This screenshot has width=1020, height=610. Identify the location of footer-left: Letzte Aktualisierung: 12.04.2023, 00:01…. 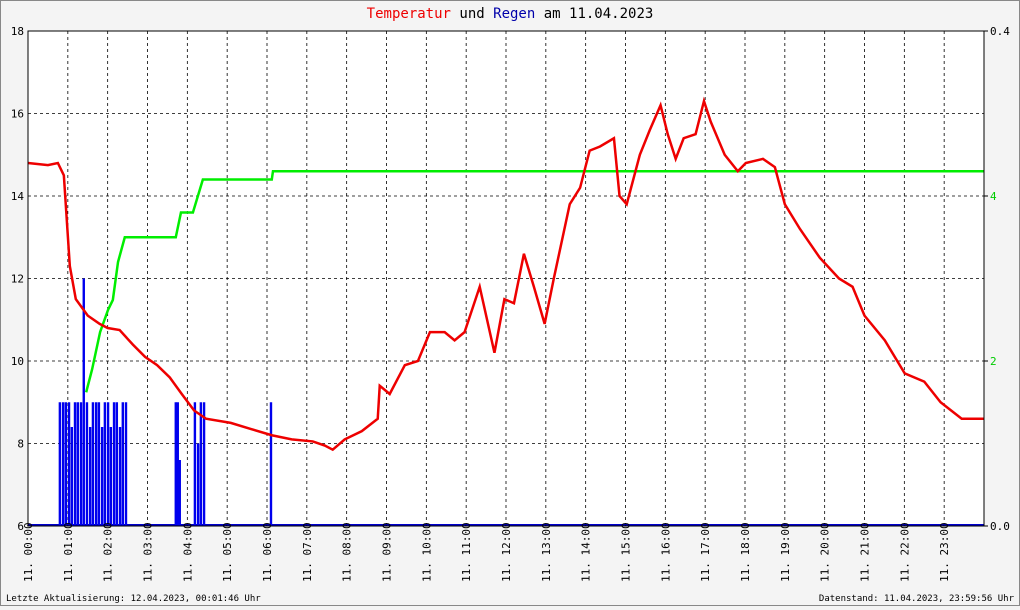
(133, 599).